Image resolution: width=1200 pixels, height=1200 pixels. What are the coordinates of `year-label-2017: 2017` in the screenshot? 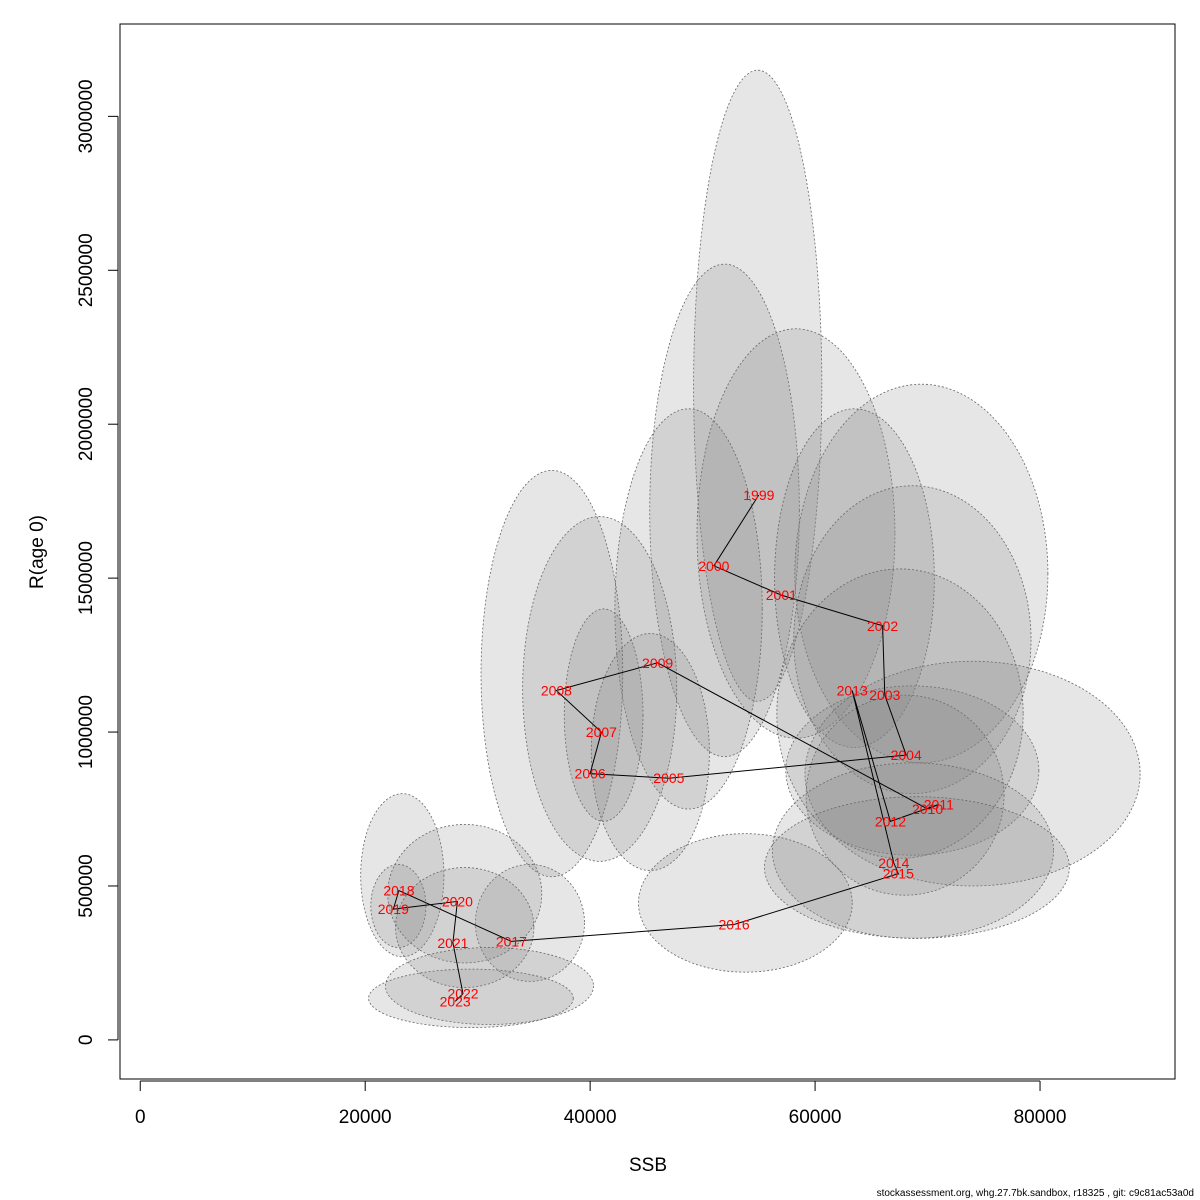 It's located at (511, 941).